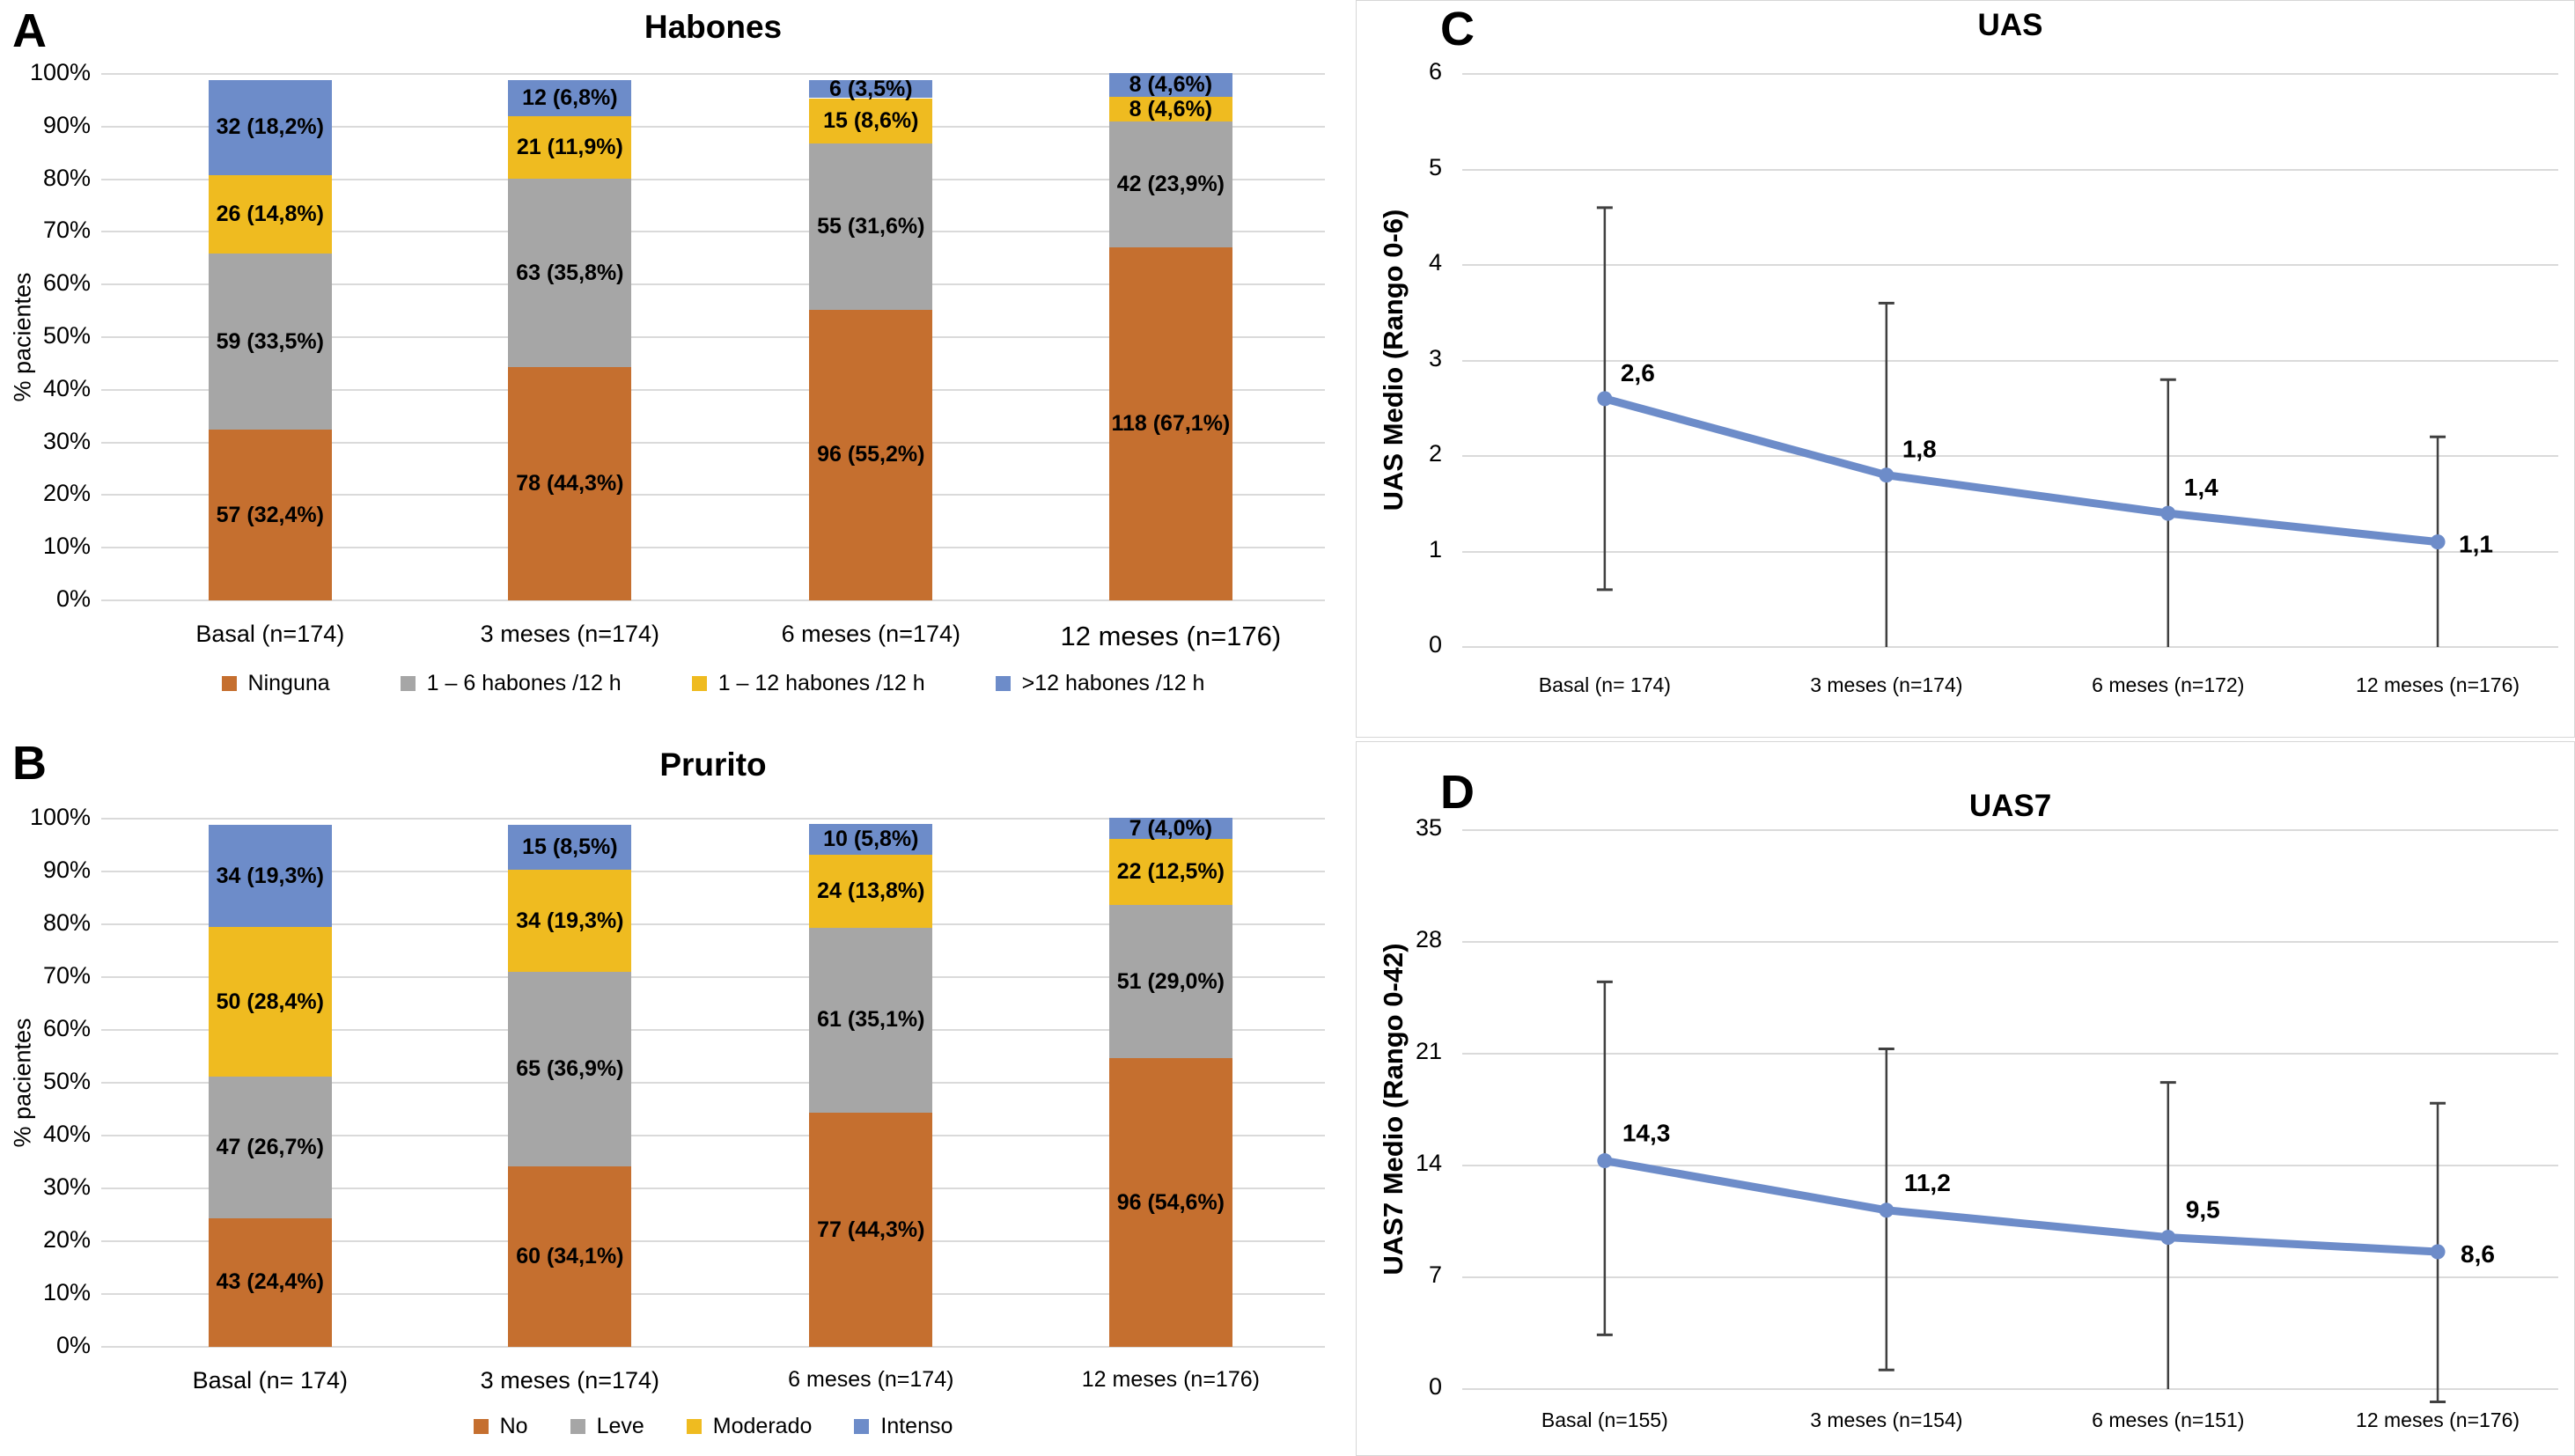 This screenshot has height=1456, width=2575. Describe the element at coordinates (808, 683) in the screenshot. I see `legend-item: 1 – 12 habones /12 h` at that location.